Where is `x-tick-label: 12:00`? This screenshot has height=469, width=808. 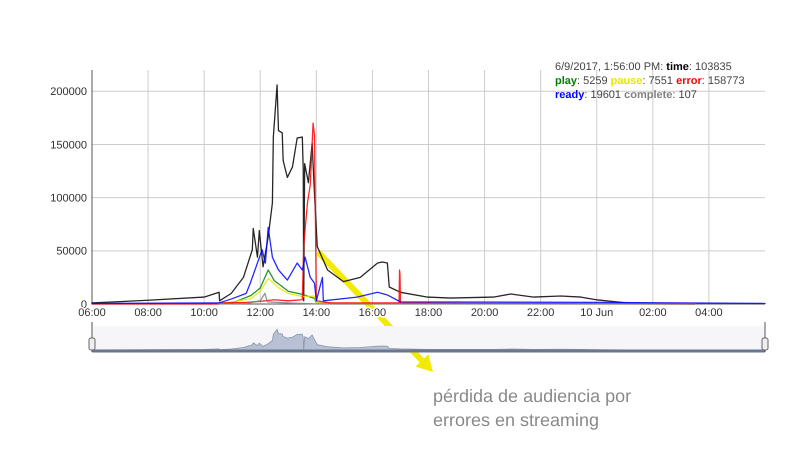
x-tick-label: 12:00 is located at coordinates (260, 313).